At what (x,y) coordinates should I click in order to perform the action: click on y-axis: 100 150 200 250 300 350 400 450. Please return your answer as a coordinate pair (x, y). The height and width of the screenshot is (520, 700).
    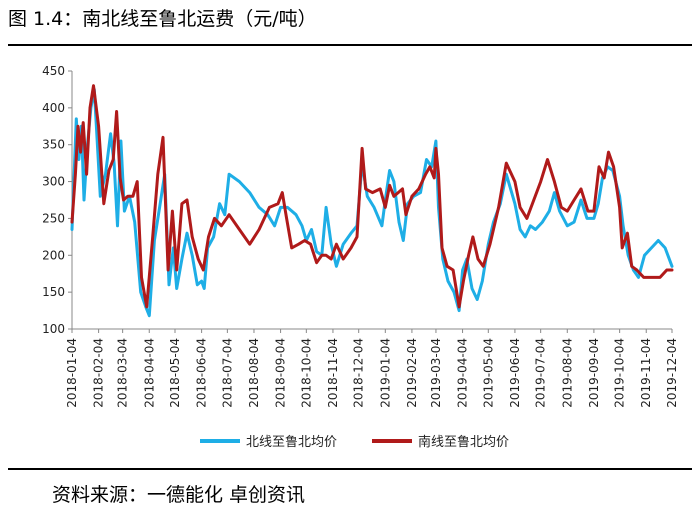
    Looking at the image, I should click on (57, 200).